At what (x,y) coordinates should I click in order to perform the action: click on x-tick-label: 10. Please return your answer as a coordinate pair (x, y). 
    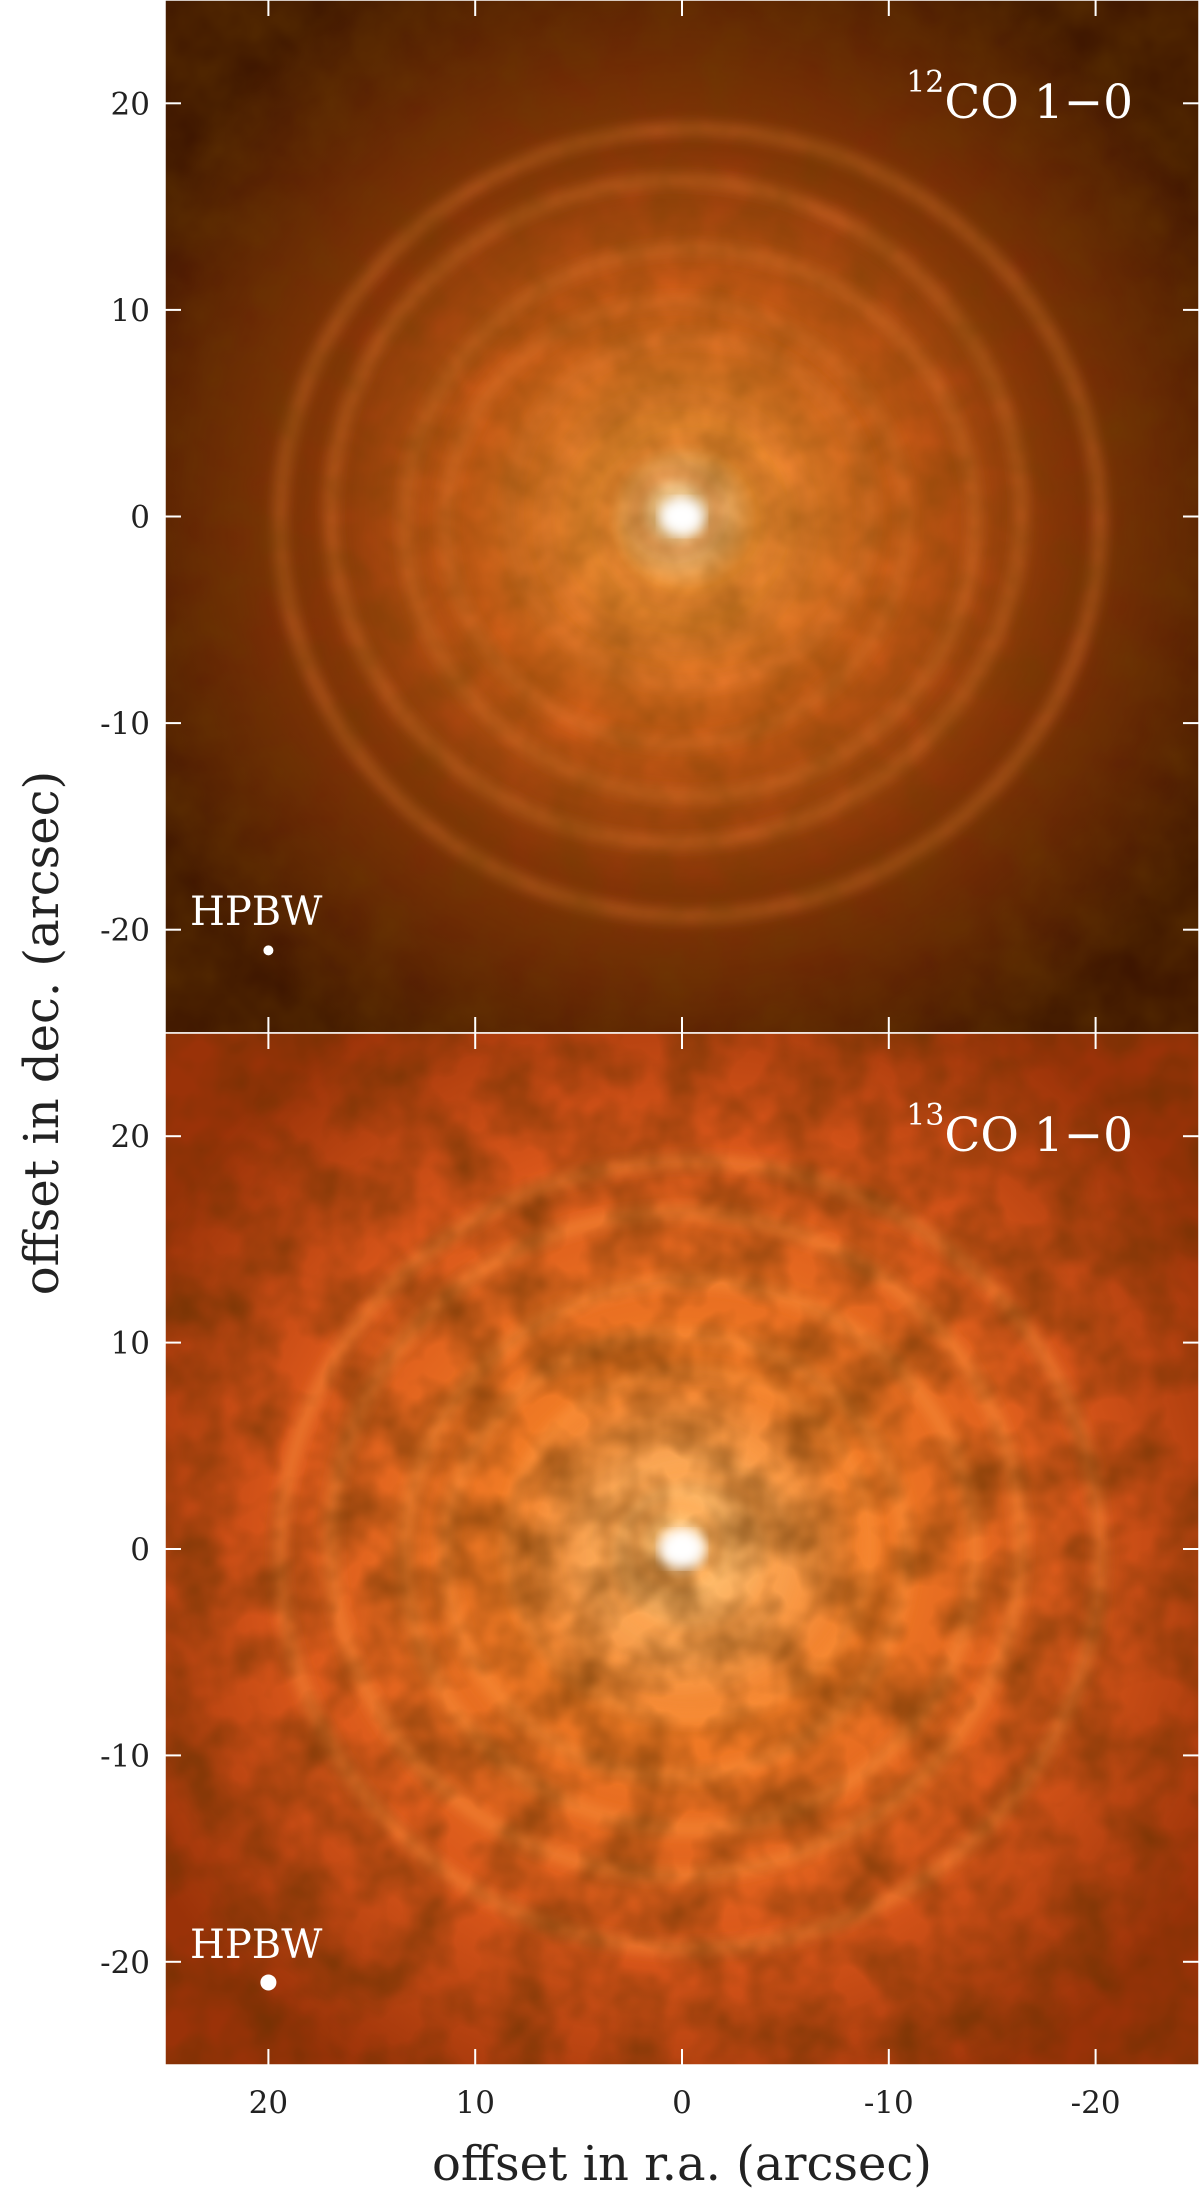
    Looking at the image, I should click on (474, 2103).